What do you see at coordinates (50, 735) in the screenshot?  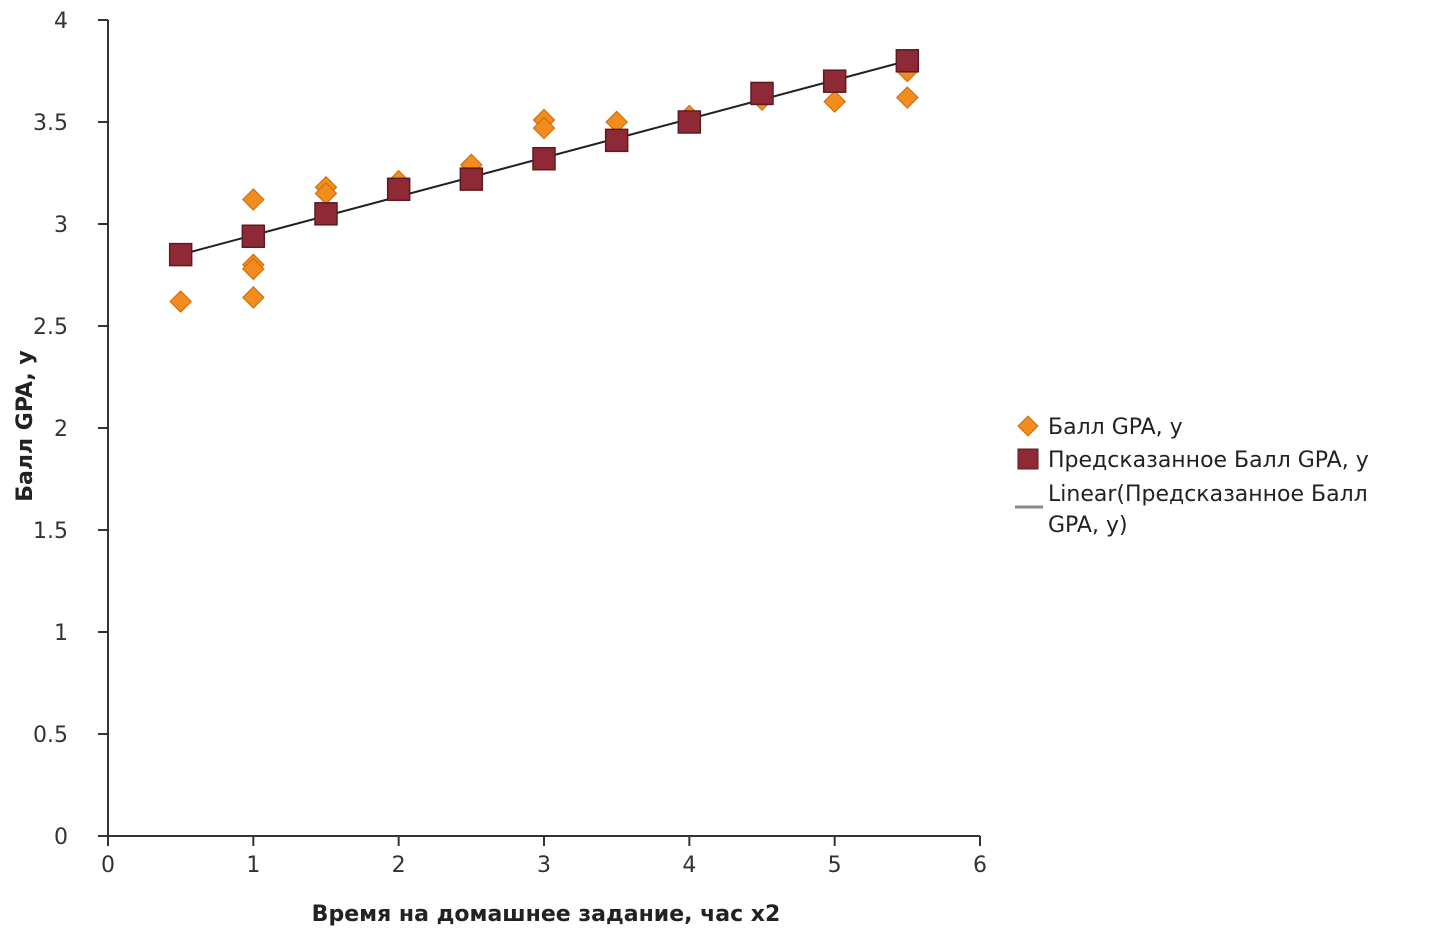 I see `y-tick-label: 0.5` at bounding box center [50, 735].